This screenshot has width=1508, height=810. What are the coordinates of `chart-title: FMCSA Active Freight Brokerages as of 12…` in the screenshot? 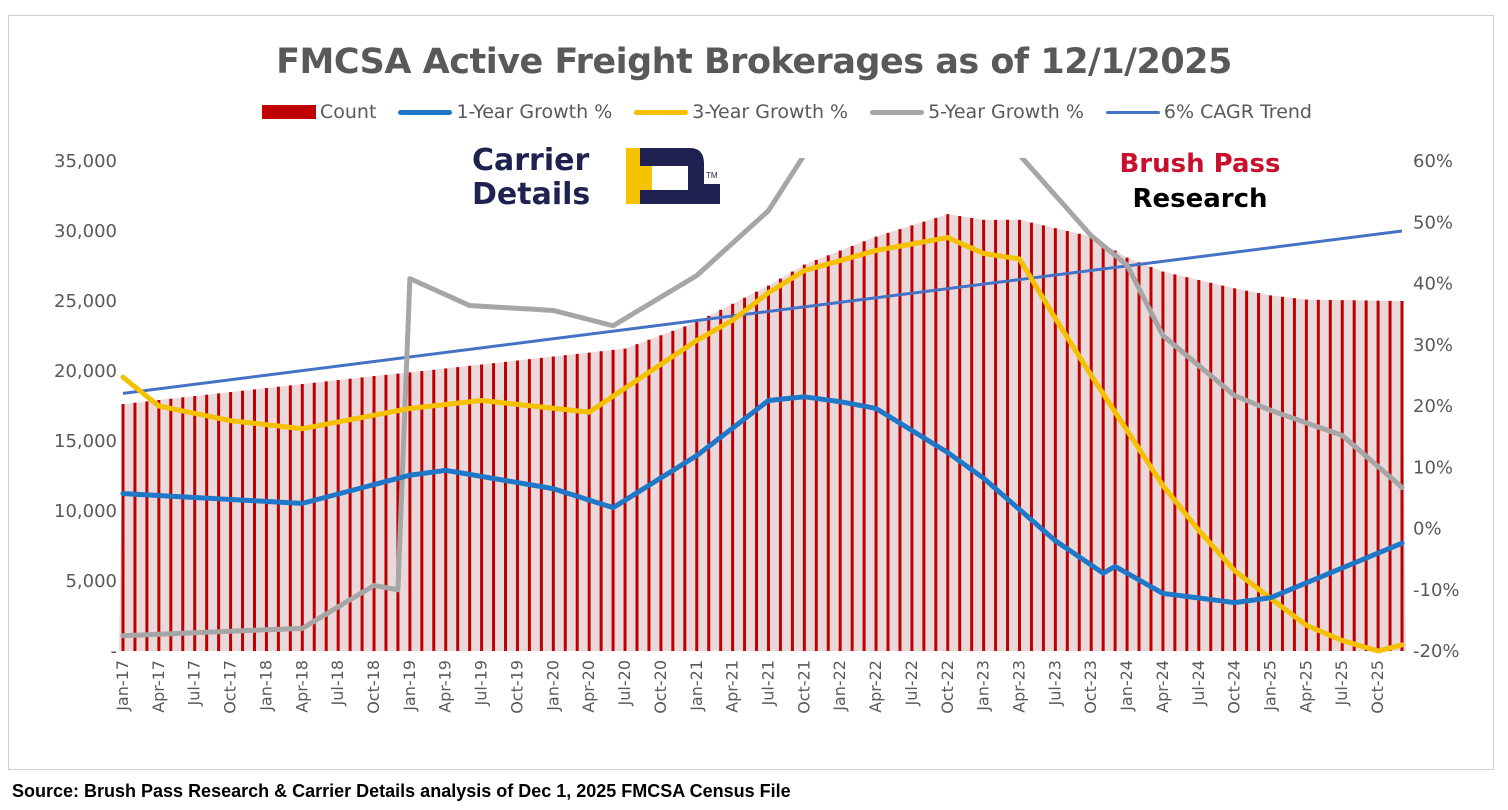 It's located at (754, 62).